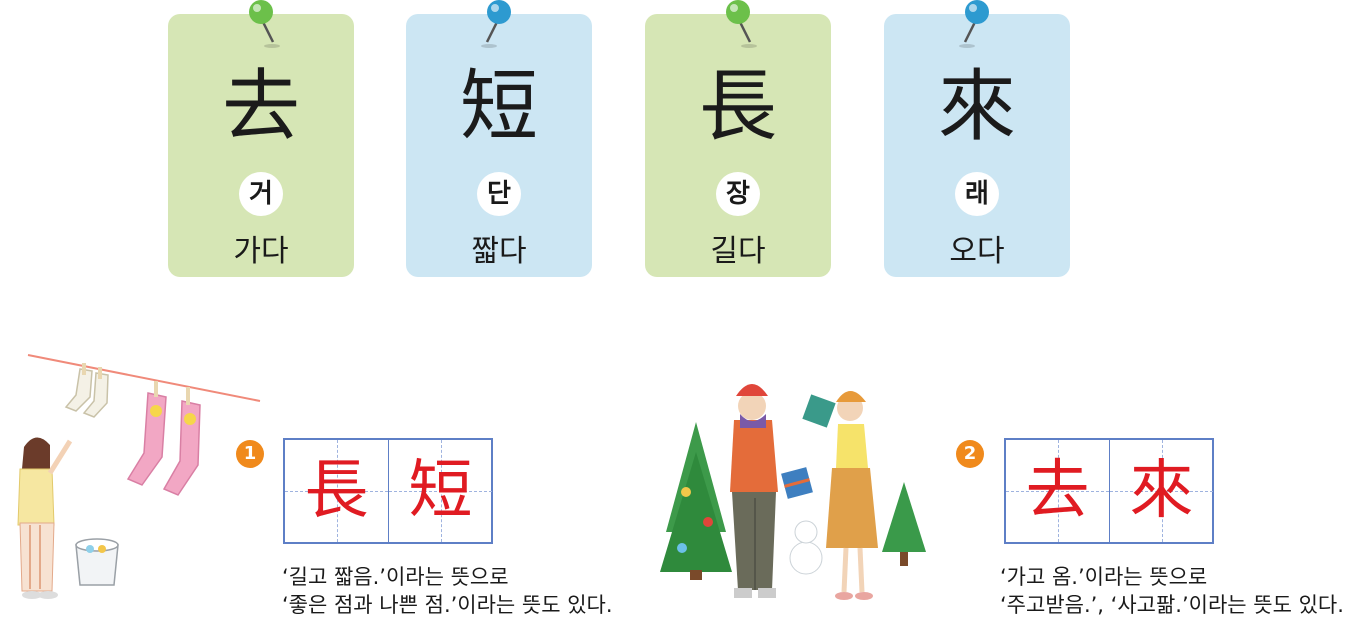 This screenshot has height=620, width=1370. I want to click on description-line: ‘가고 옴.’이라는 뜻으로, so click(1104, 577).